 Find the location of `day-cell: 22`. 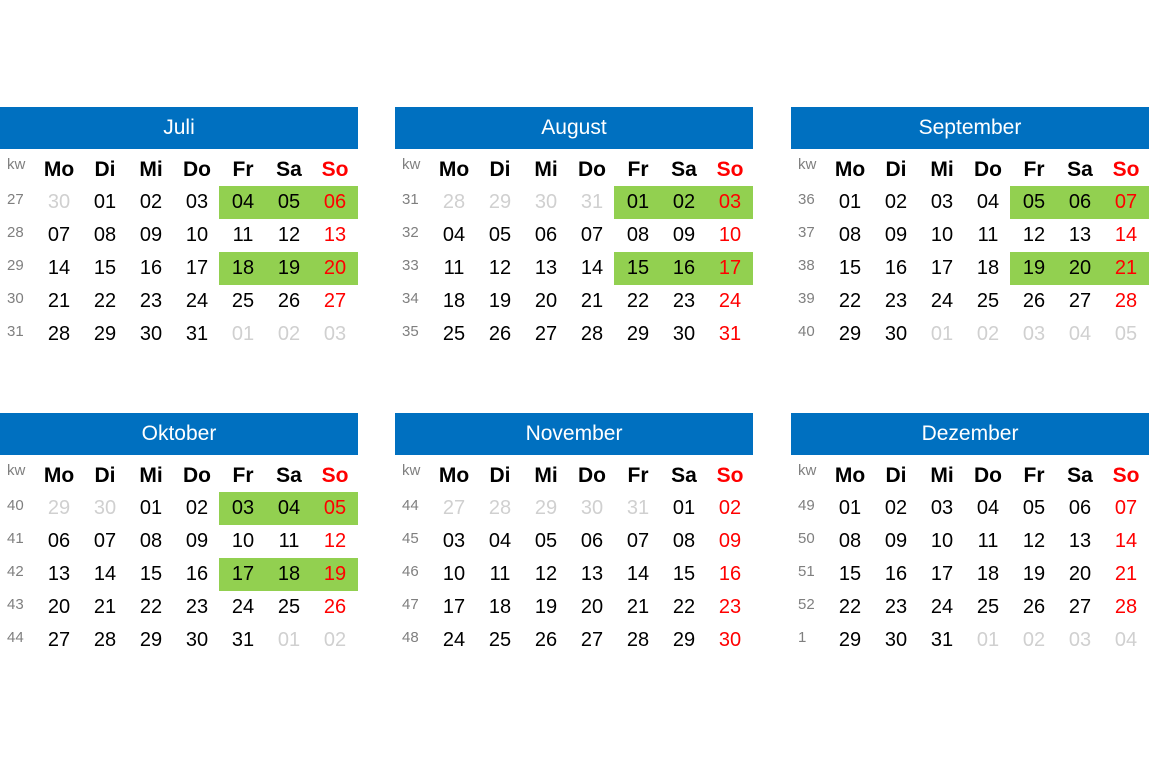

day-cell: 22 is located at coordinates (638, 301).